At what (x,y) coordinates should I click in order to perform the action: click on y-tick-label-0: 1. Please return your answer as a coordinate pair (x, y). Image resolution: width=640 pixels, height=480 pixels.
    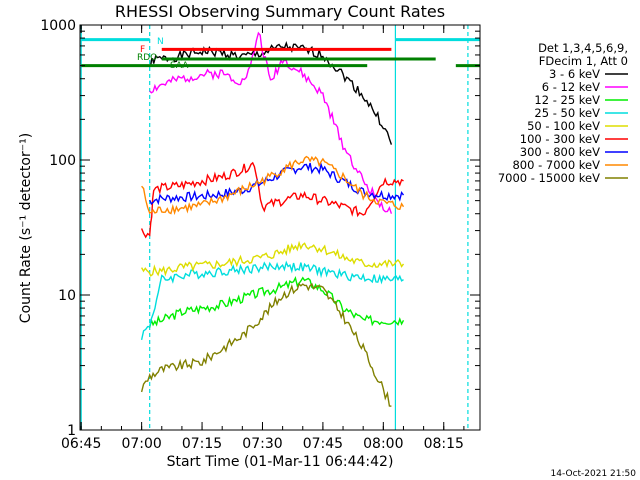
    Looking at the image, I should click on (71, 431).